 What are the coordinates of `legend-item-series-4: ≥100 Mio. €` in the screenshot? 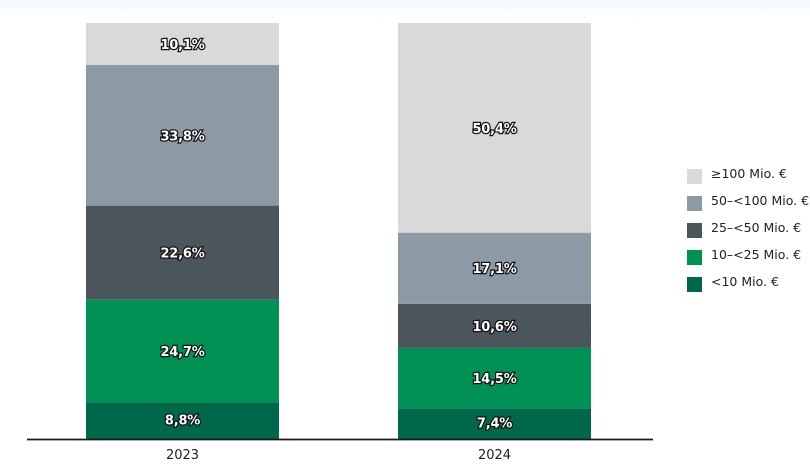 It's located at (748, 175).